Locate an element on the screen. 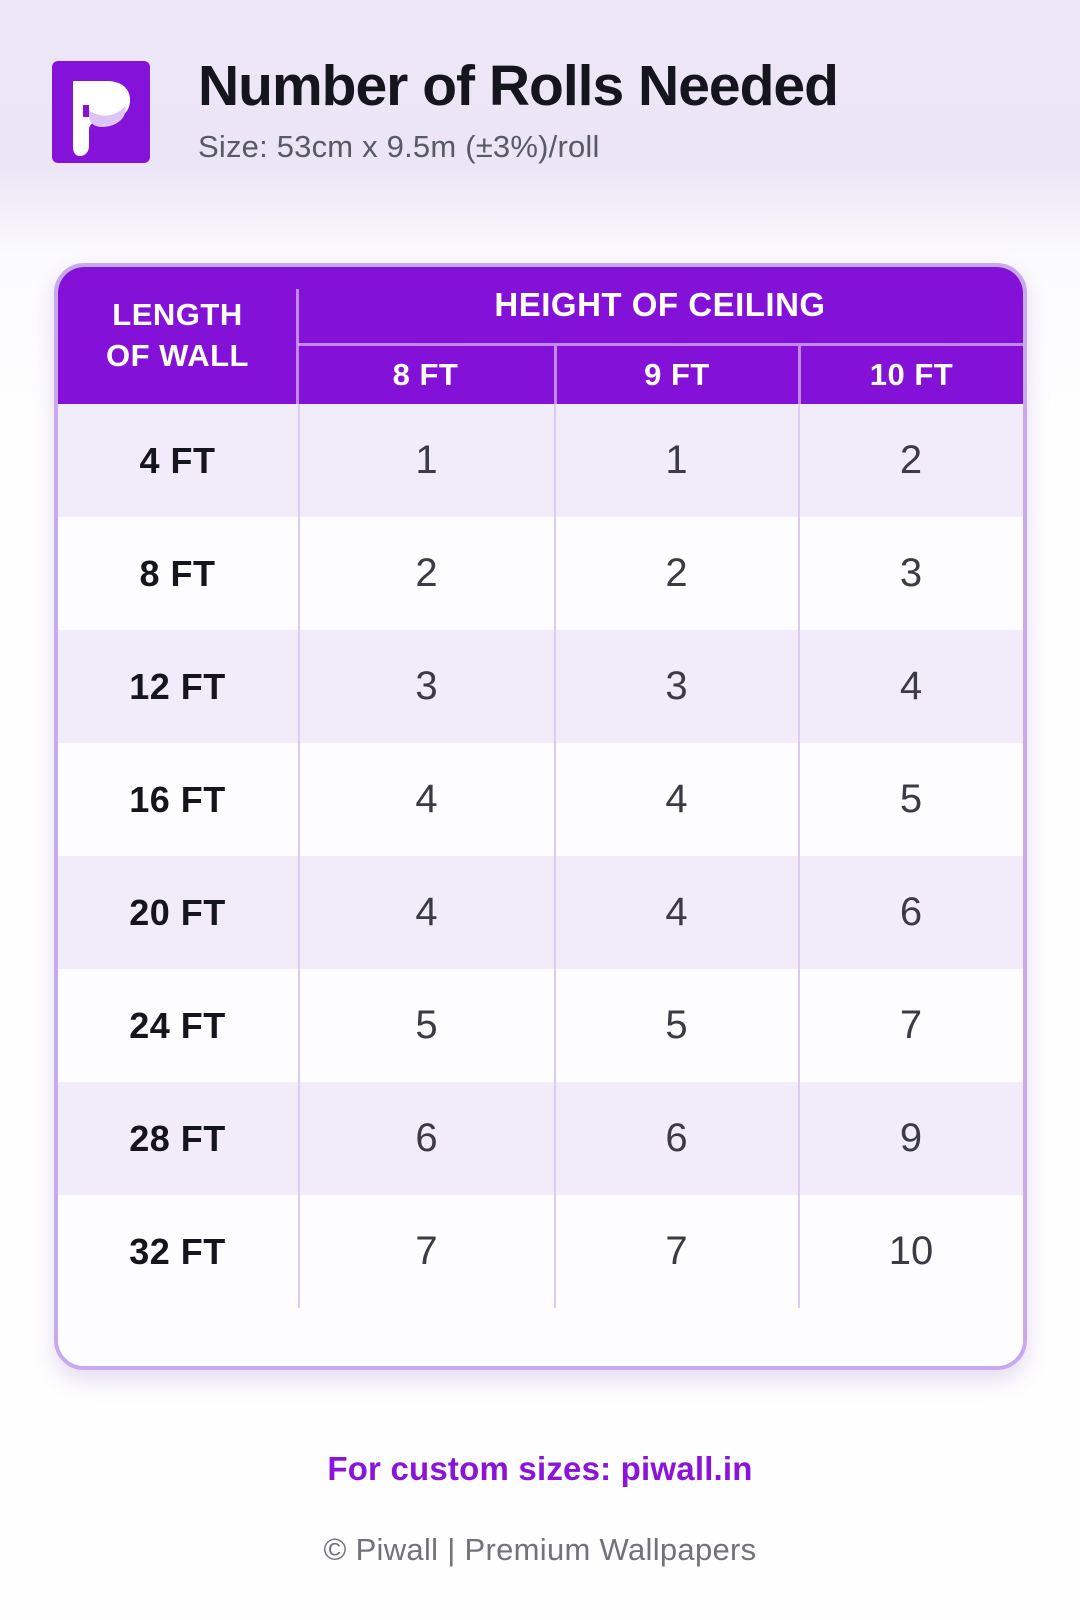 The height and width of the screenshot is (1620, 1080). row-label: 32 FT is located at coordinates (177, 1251).